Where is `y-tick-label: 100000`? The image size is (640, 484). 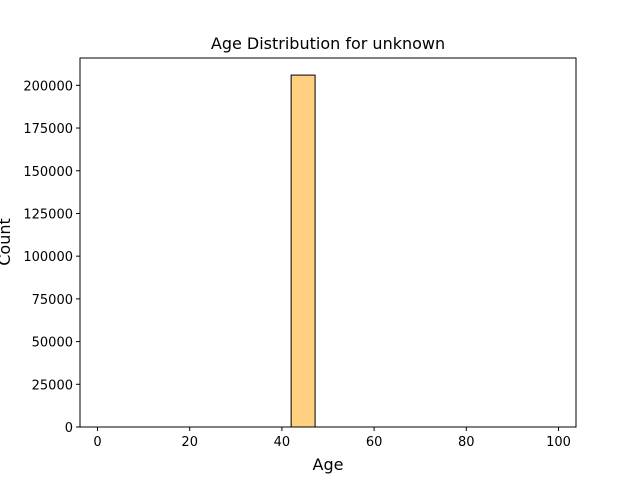
y-tick-label: 100000 is located at coordinates (48, 257).